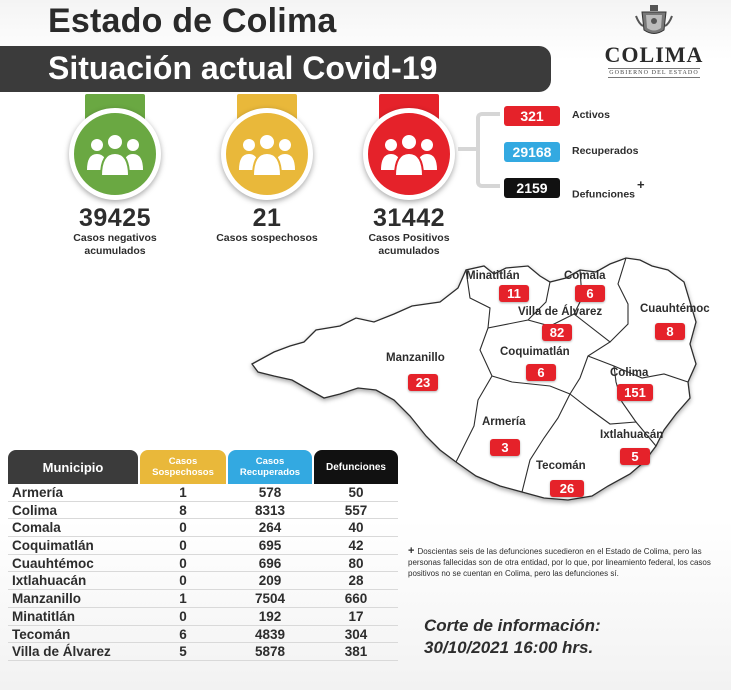  I want to click on stat-sospechosos: 21 Casos sospechosos, so click(267, 179).